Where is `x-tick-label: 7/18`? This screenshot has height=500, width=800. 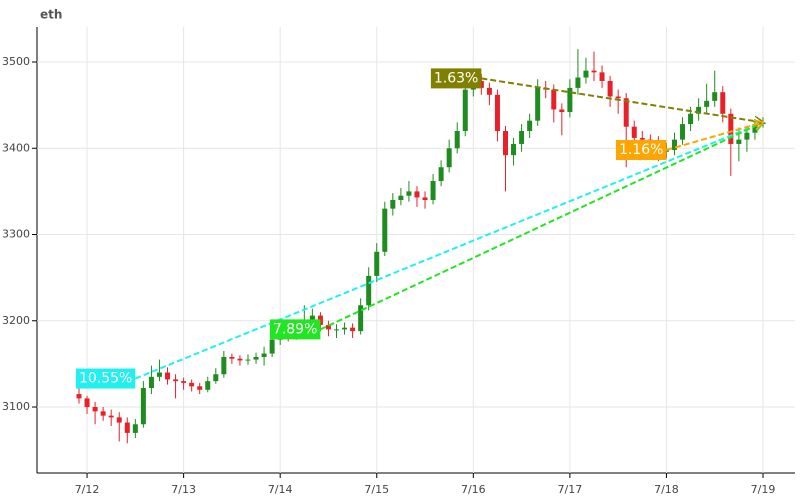
x-tick-label: 7/18 is located at coordinates (666, 489).